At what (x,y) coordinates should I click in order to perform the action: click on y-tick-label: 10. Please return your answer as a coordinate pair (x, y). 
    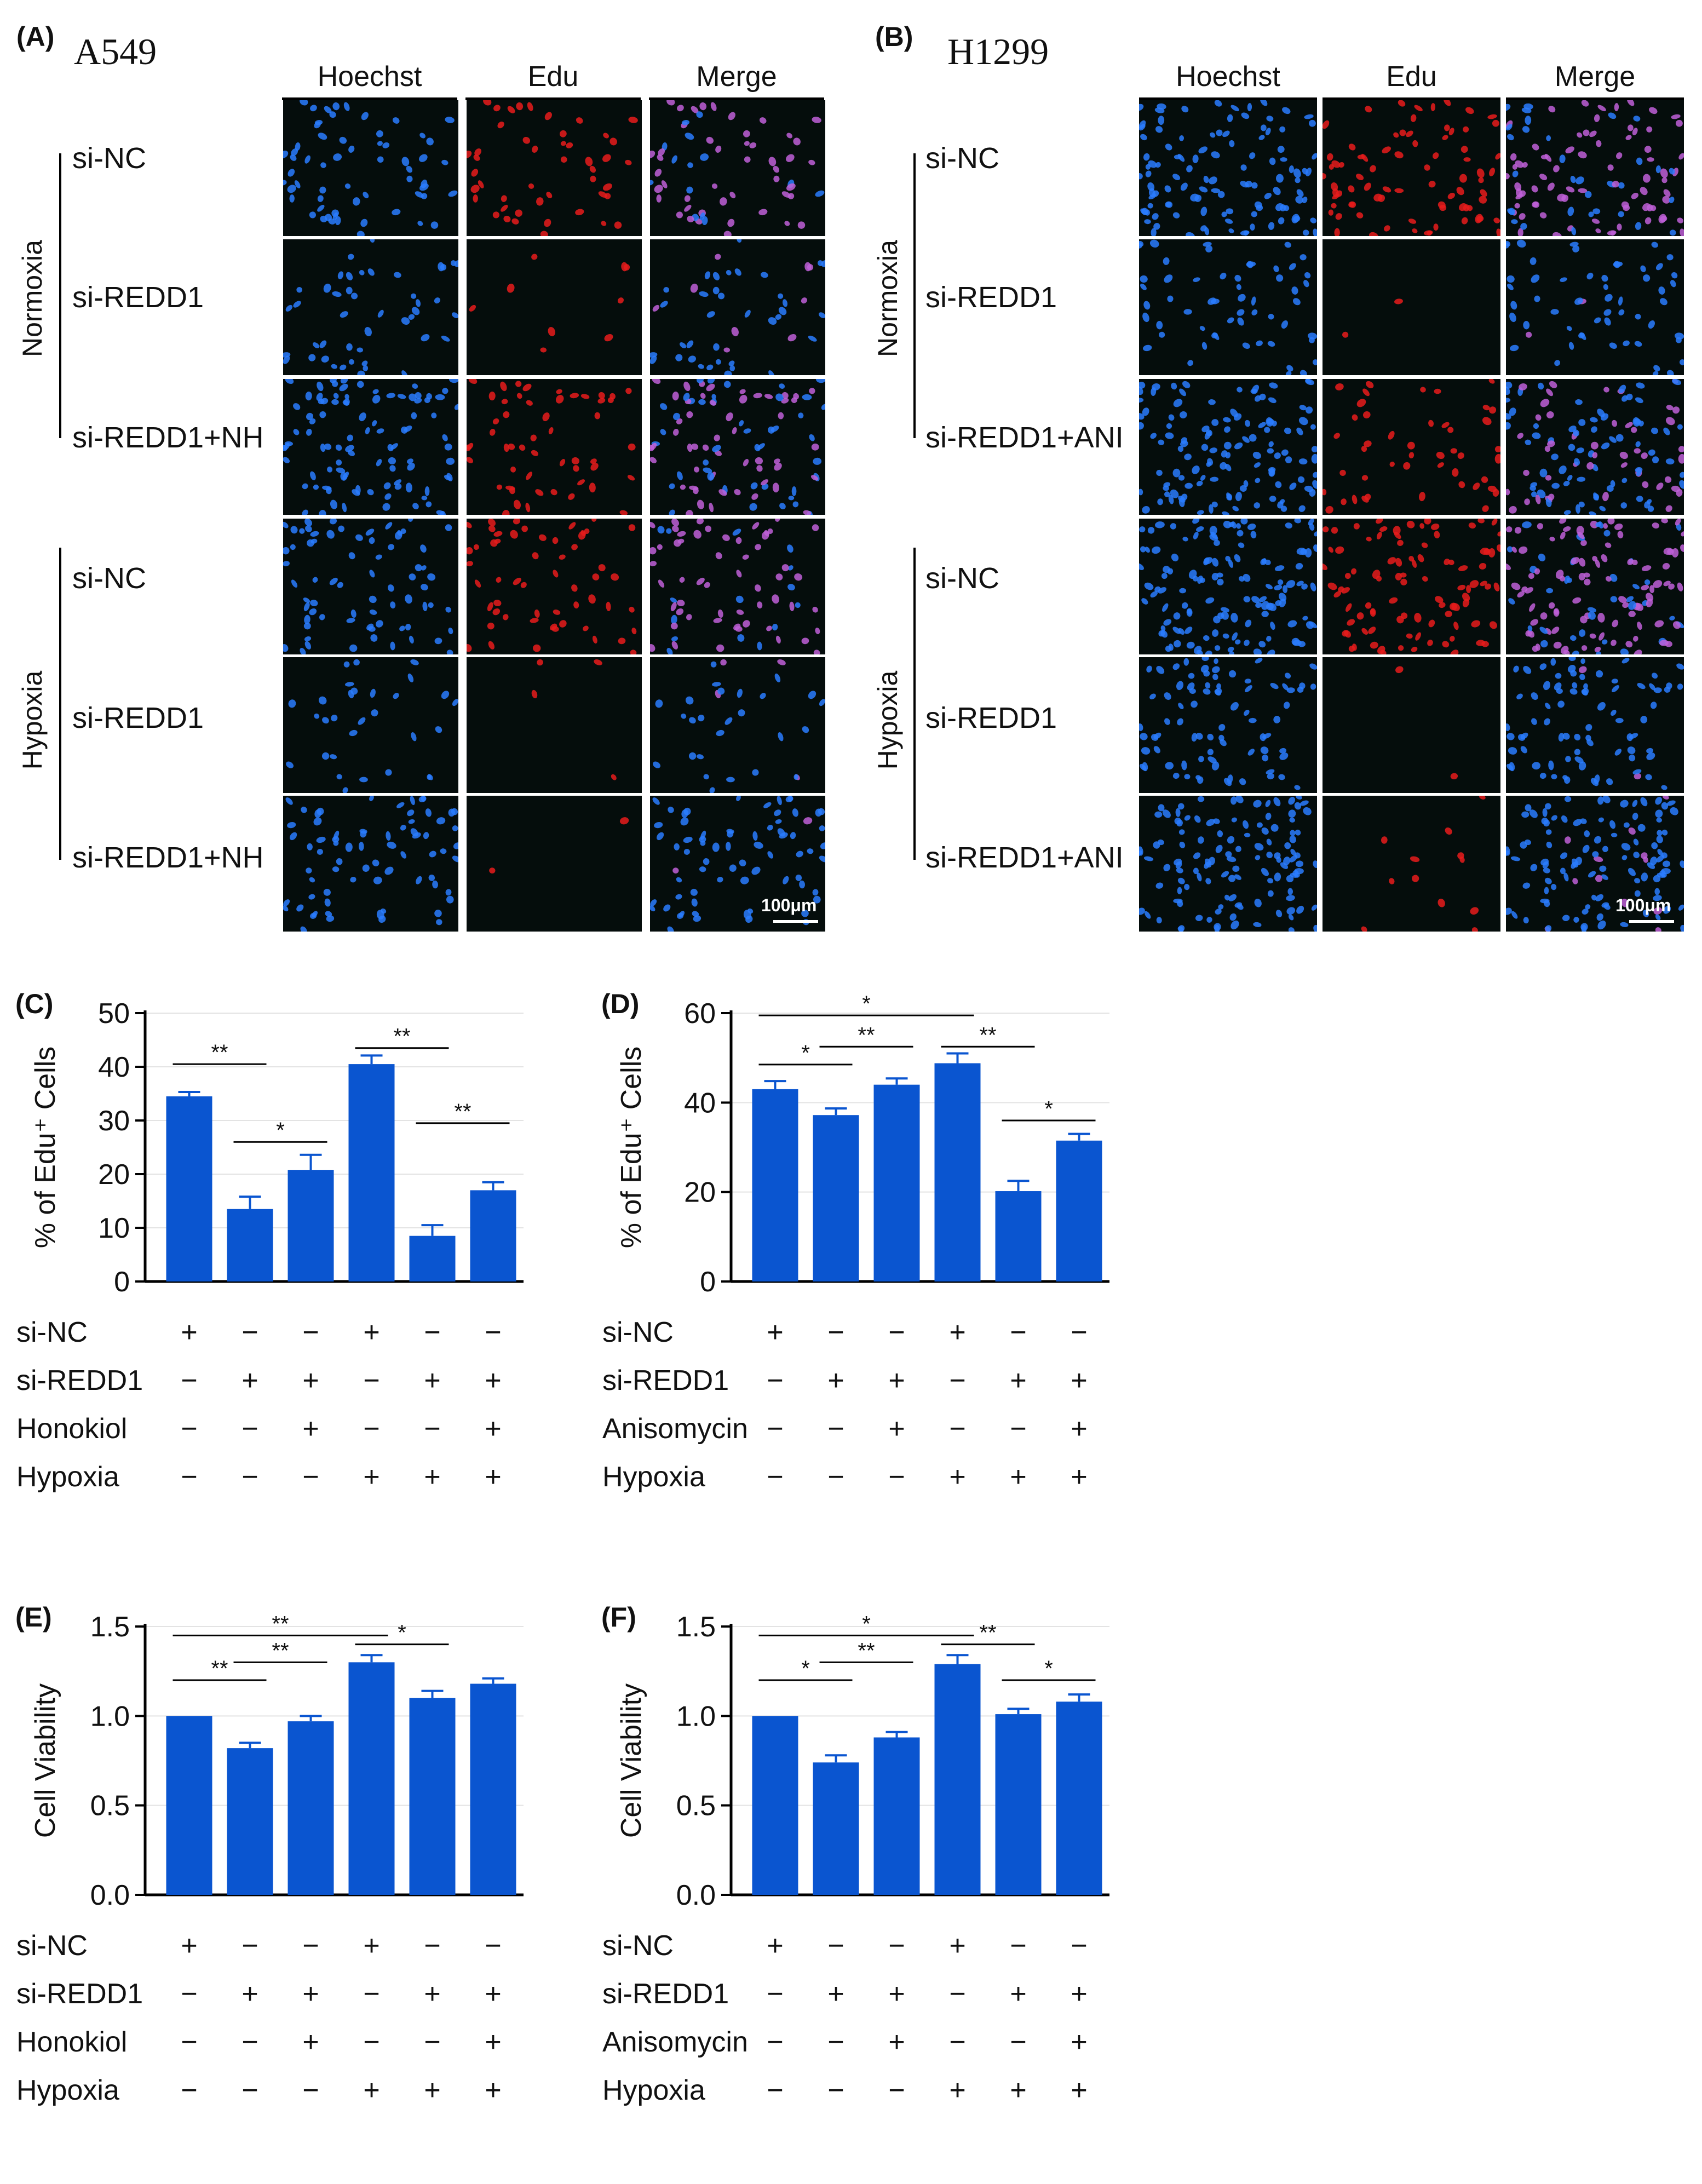
    Looking at the image, I should click on (114, 1228).